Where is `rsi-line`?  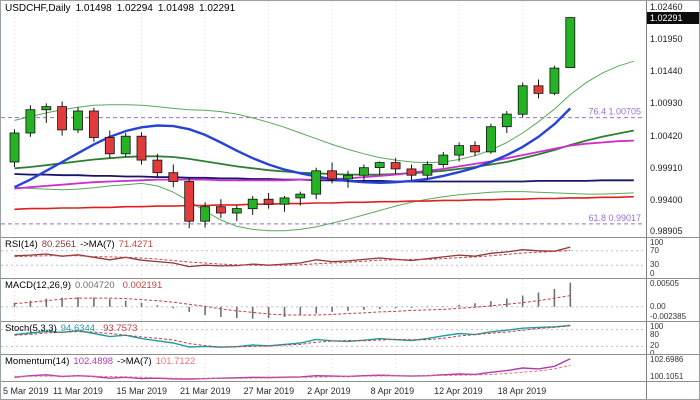 rsi-line is located at coordinates (292, 257).